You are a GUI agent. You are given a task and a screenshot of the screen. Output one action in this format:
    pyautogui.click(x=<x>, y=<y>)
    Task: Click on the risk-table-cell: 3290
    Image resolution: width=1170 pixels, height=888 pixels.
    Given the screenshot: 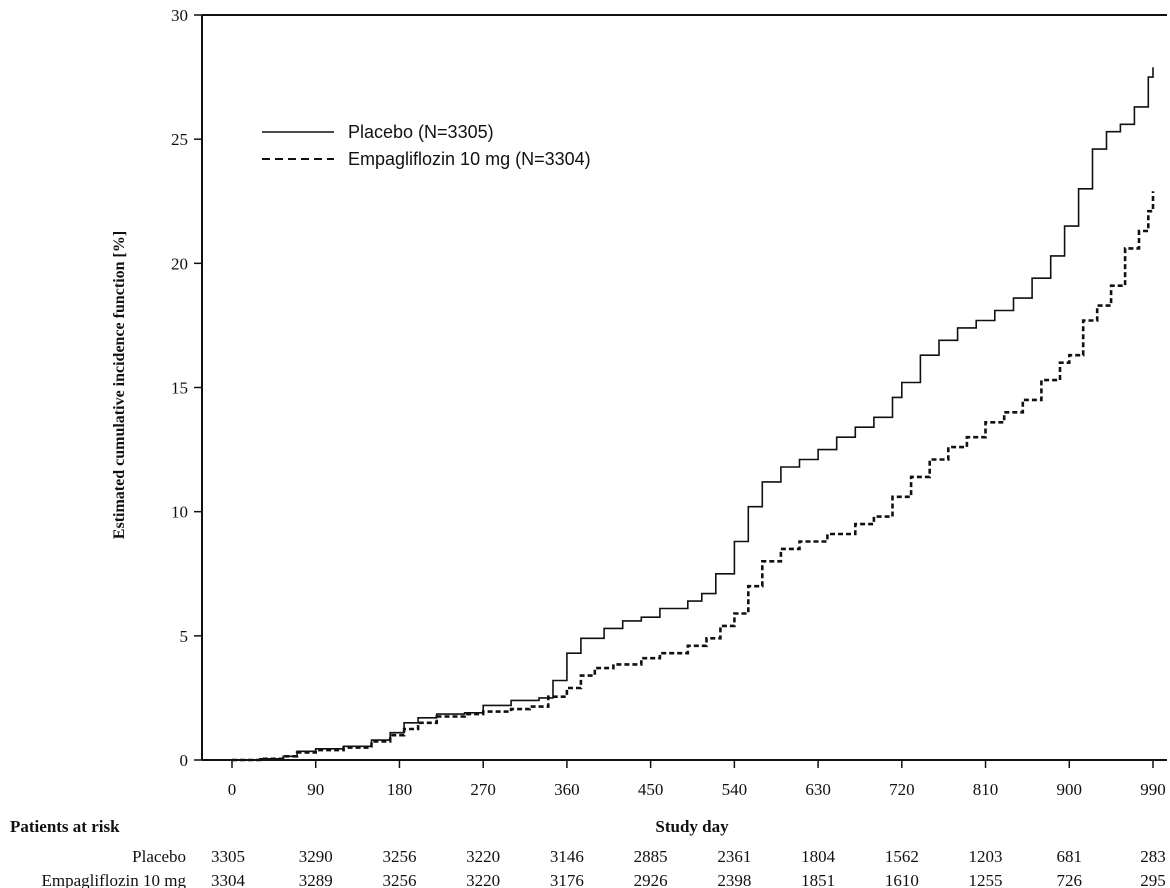 What is the action you would take?
    pyautogui.click(x=316, y=856)
    